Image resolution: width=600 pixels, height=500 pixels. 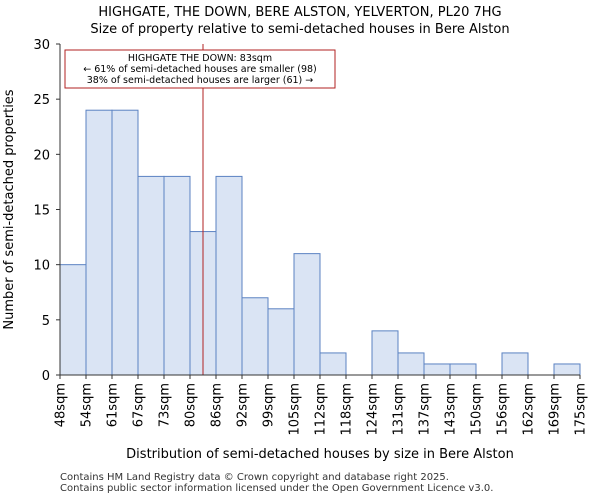 What do you see at coordinates (9, 209) in the screenshot?
I see `y-axis-label: Number of semi-detached properties` at bounding box center [9, 209].